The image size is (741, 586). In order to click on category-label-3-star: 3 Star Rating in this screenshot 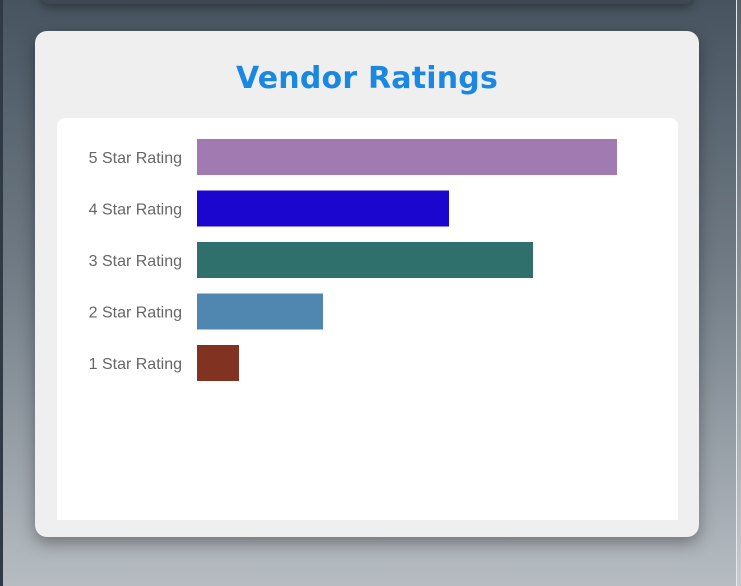, I will do `click(135, 261)`.